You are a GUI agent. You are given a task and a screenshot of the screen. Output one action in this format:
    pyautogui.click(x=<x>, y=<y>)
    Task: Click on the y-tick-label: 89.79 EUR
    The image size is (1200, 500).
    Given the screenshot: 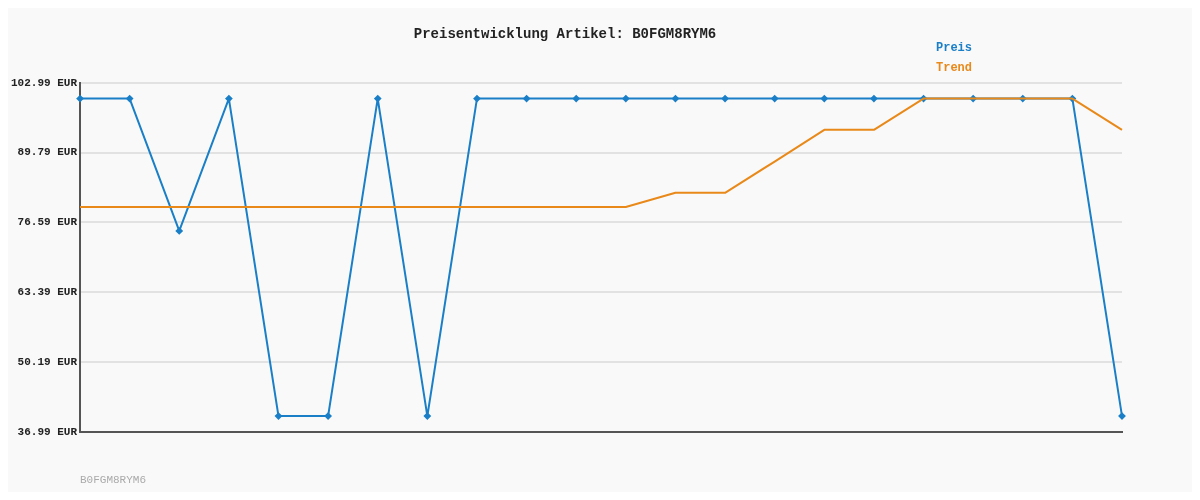 What is the action you would take?
    pyautogui.click(x=47, y=152)
    